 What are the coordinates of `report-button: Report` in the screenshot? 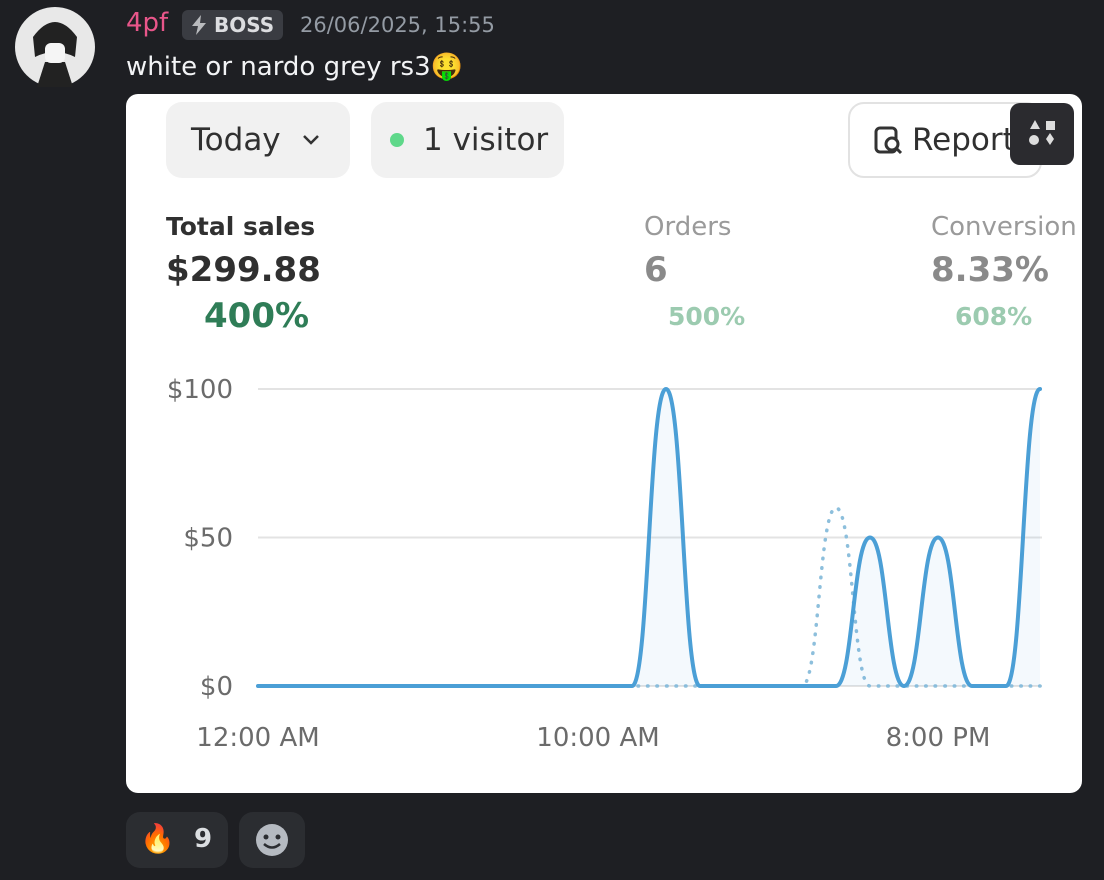 It's located at (945, 140).